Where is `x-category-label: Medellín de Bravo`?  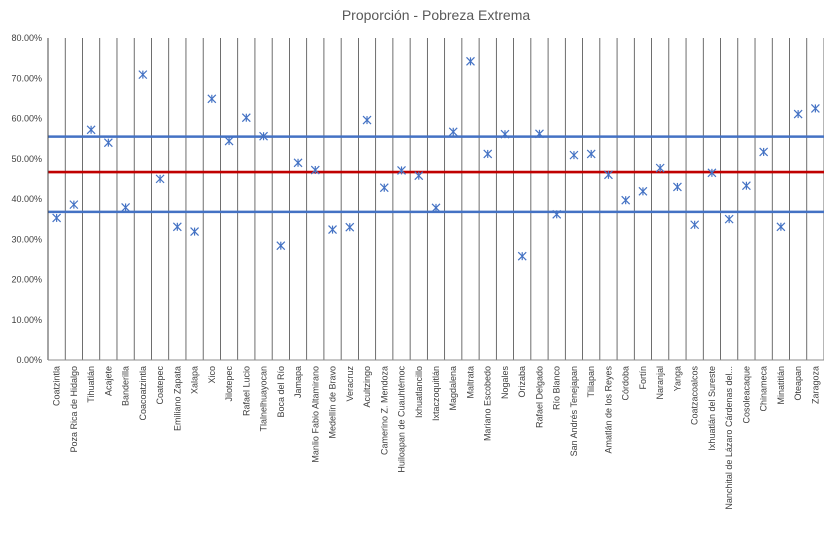 x-category-label: Medellín de Bravo is located at coordinates (333, 402).